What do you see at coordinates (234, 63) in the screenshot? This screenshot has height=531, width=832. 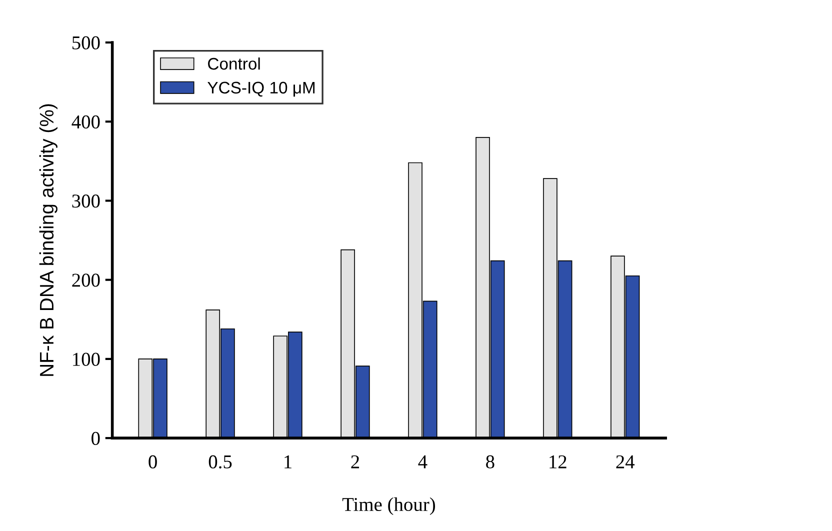 I see `legend-label: Control` at bounding box center [234, 63].